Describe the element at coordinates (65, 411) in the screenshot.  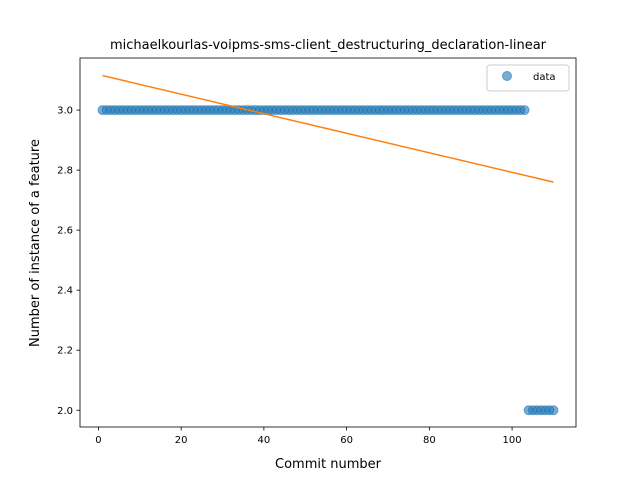
I see `y-tick-label: 2.0` at that location.